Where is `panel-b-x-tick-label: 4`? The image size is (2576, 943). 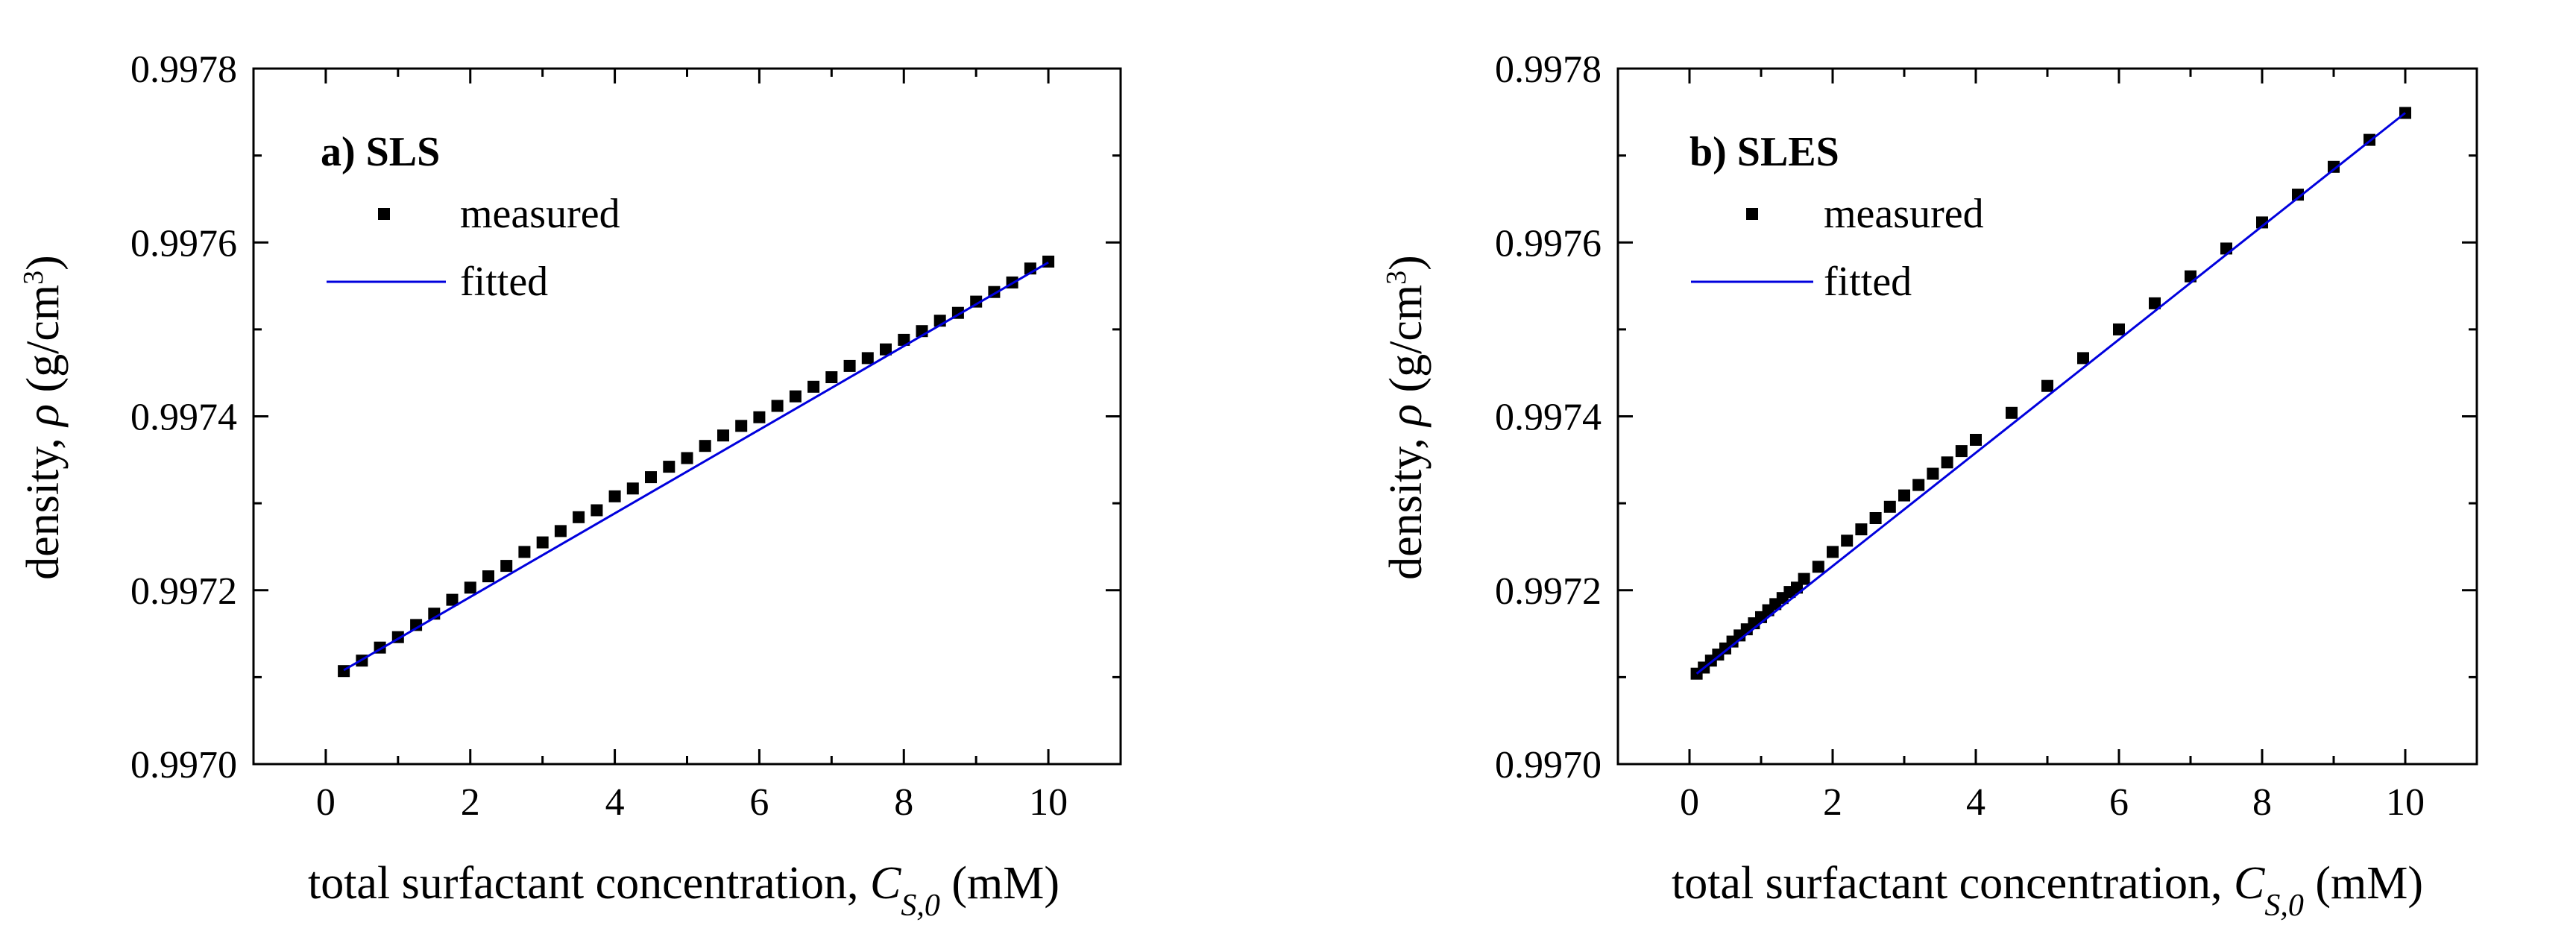
panel-b-x-tick-label: 4 is located at coordinates (1975, 802).